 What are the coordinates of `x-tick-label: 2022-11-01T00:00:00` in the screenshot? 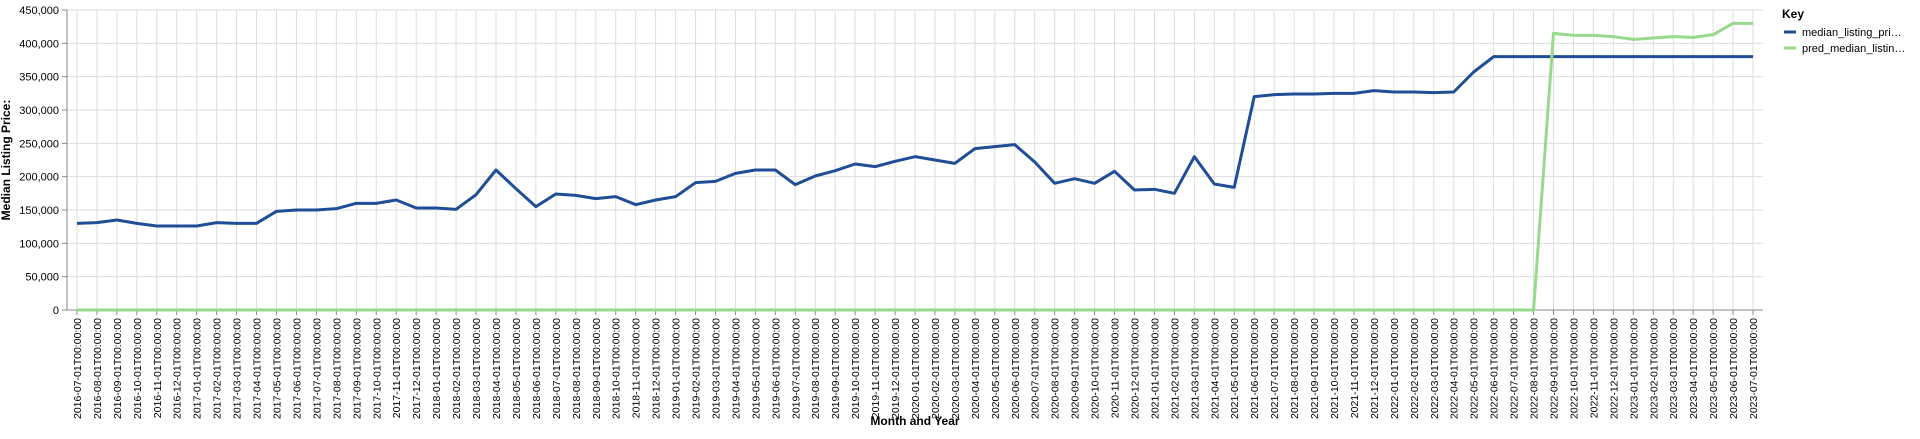 It's located at (1594, 368).